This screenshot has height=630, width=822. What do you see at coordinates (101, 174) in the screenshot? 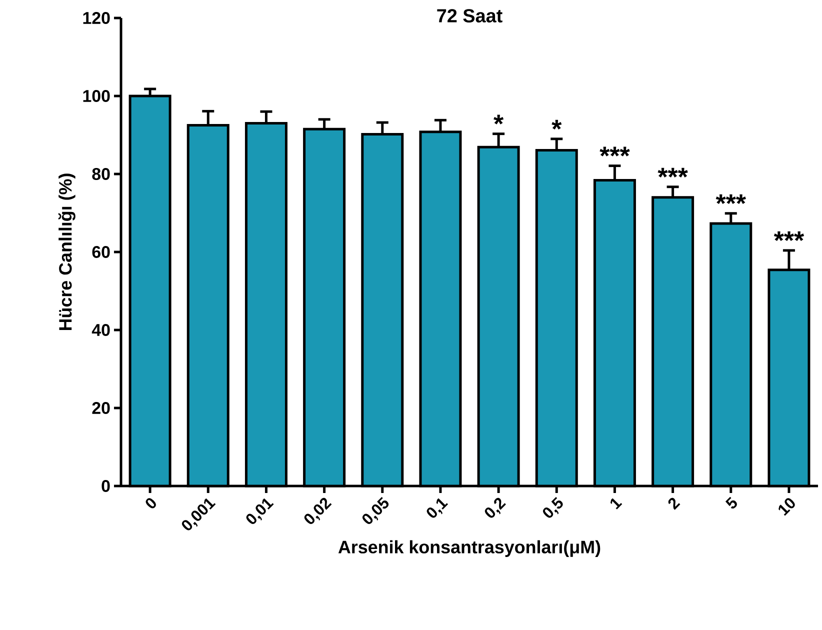
I see `y-tick-label: 80` at bounding box center [101, 174].